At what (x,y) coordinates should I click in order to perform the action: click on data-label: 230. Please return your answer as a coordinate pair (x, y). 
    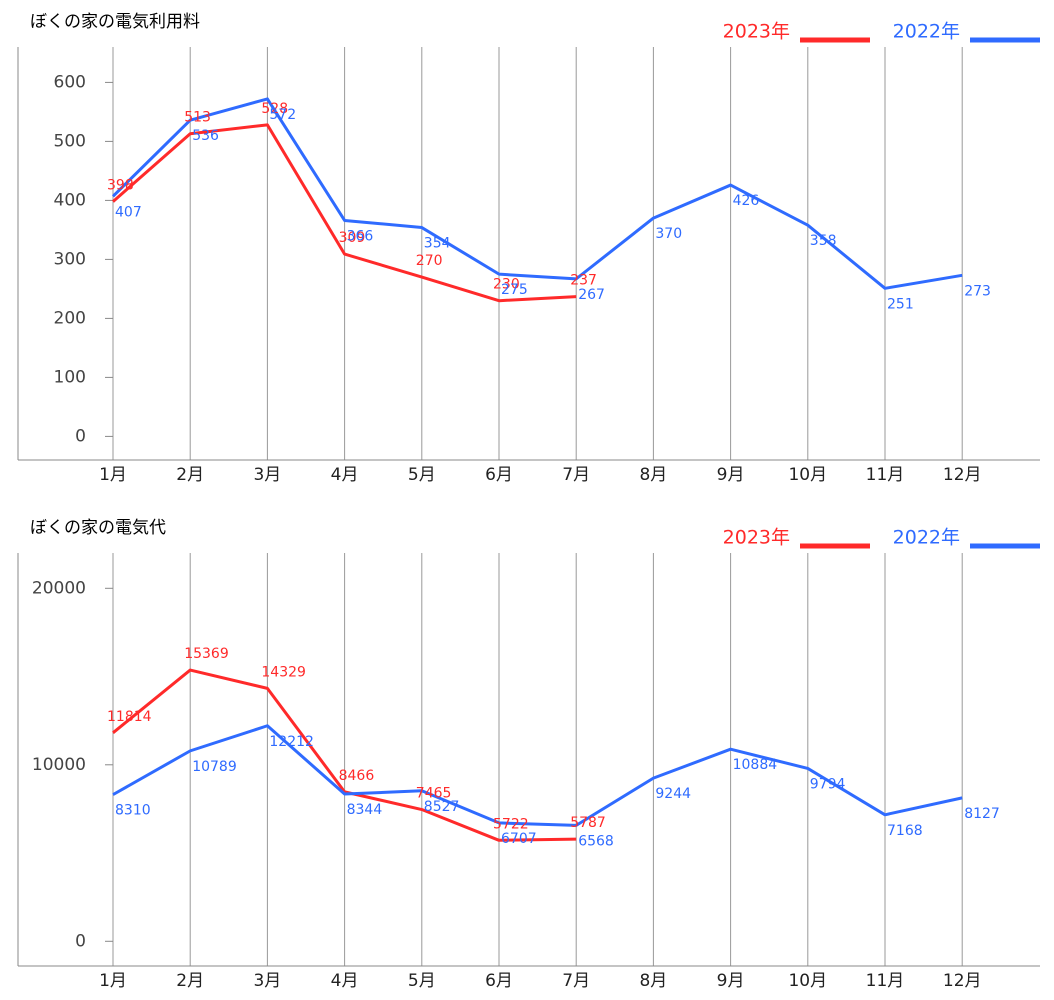
    Looking at the image, I should click on (506, 285).